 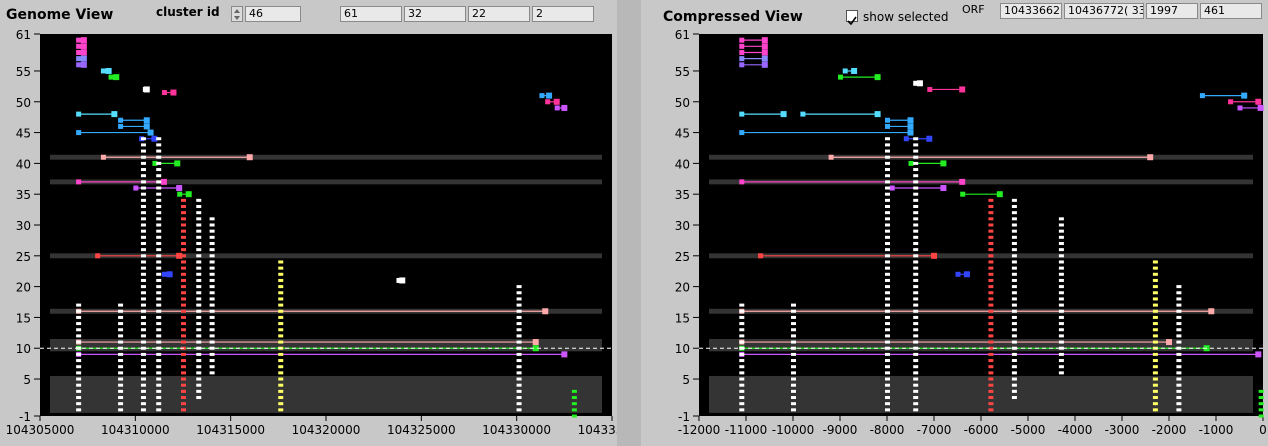 I want to click on orf-field-2: 10436772( 335, so click(x=1104, y=11).